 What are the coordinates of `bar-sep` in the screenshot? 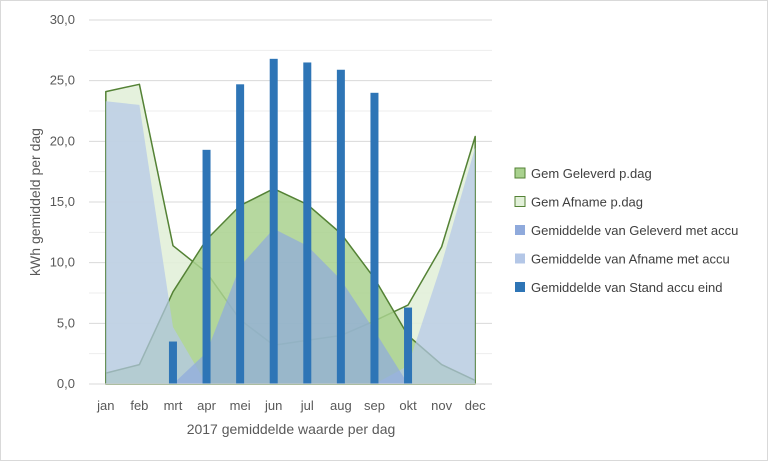 It's located at (374, 238).